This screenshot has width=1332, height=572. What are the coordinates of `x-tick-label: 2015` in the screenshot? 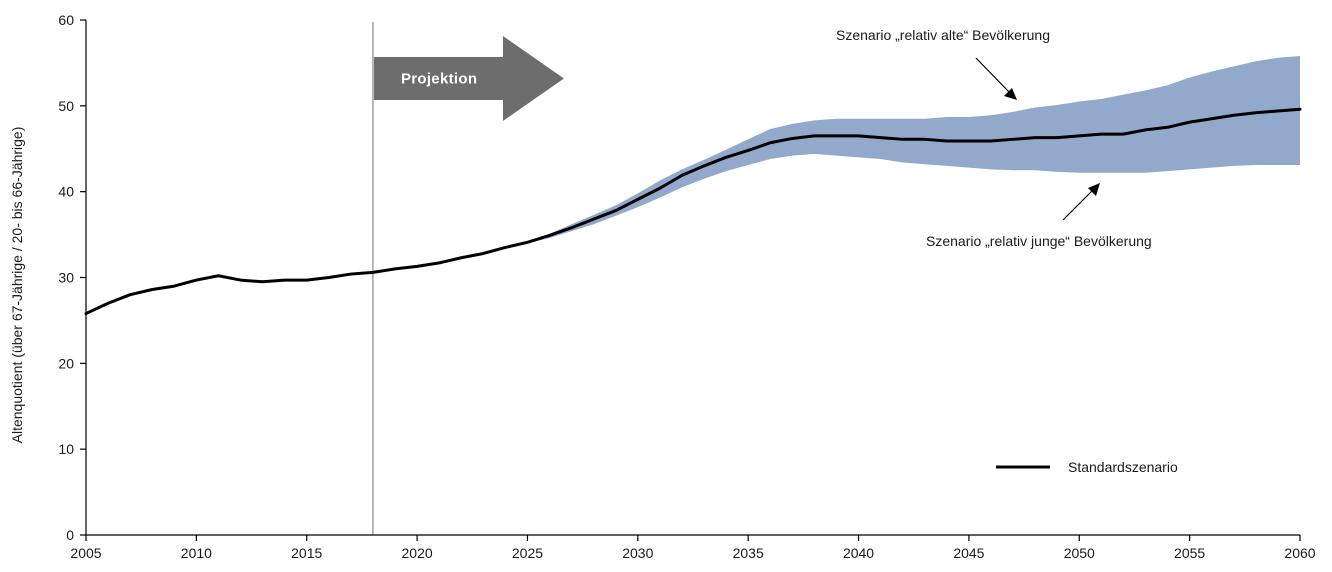 It's located at (306, 553).